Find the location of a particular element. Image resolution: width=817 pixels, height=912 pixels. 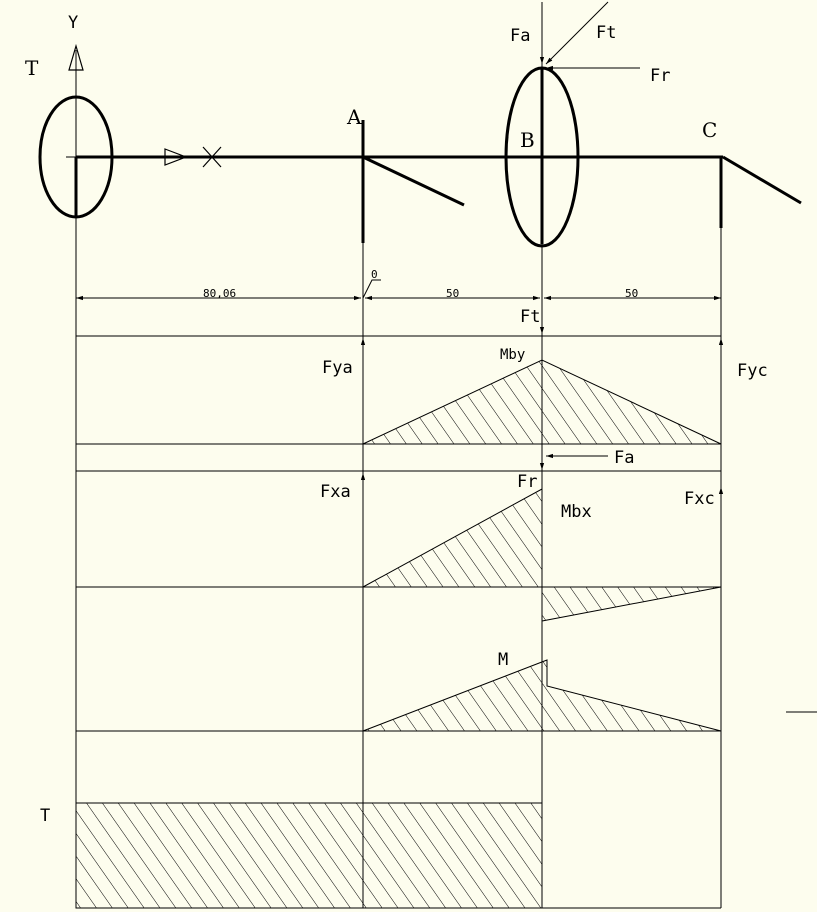

fr-label-top: Fr is located at coordinates (660, 76).